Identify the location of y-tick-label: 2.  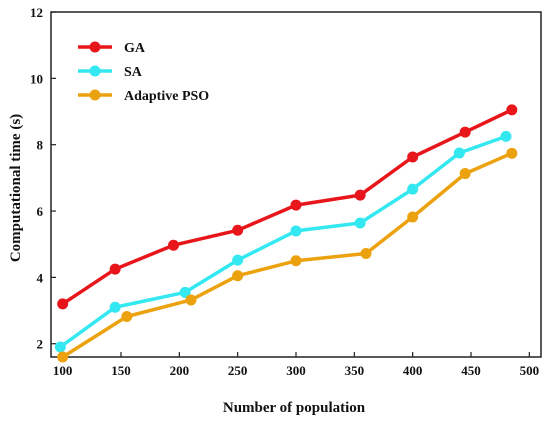
(40, 344).